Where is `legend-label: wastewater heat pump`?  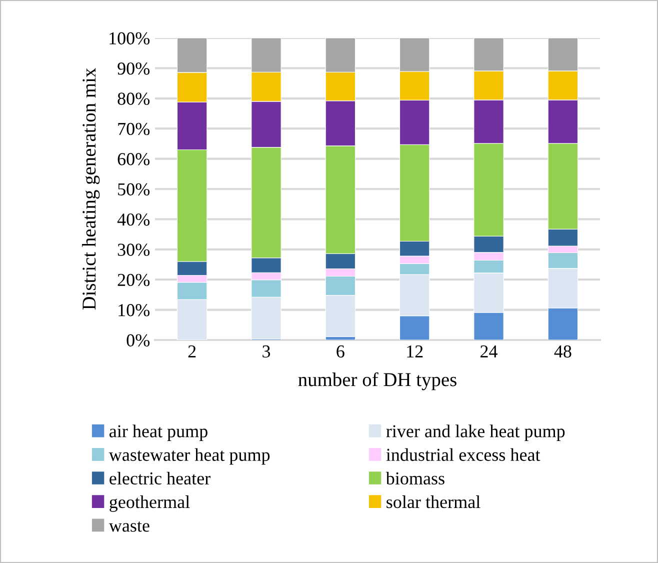
legend-label: wastewater heat pump is located at coordinates (189, 456).